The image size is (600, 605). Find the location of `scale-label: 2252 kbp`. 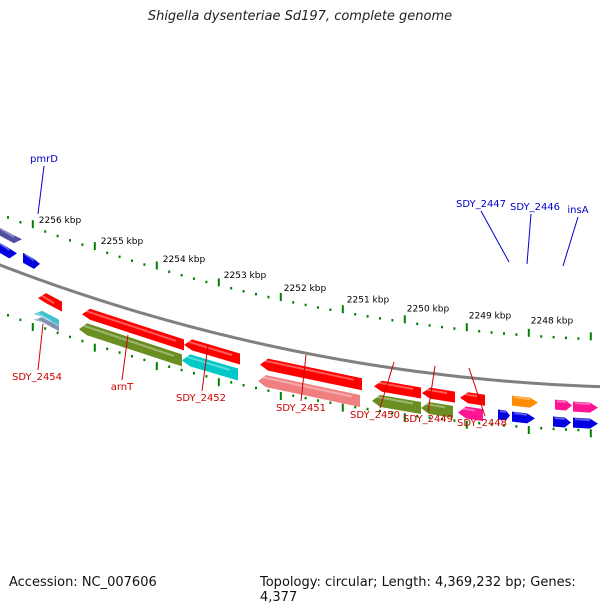

scale-label: 2252 kbp is located at coordinates (305, 289).